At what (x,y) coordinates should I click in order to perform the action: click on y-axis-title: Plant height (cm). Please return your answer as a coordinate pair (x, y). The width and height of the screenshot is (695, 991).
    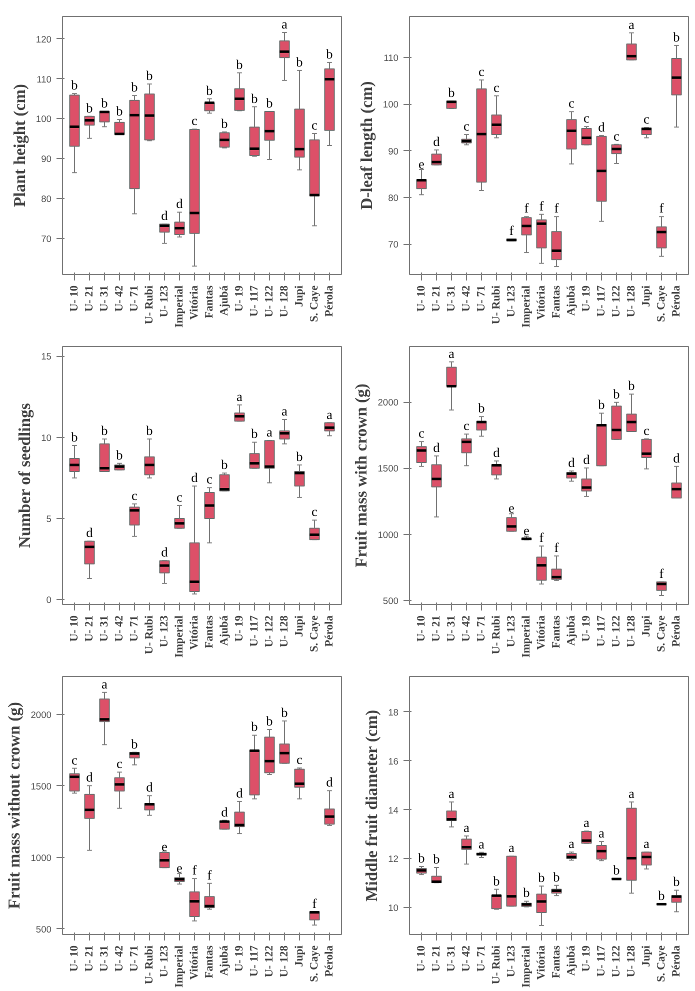
    Looking at the image, I should click on (19, 146).